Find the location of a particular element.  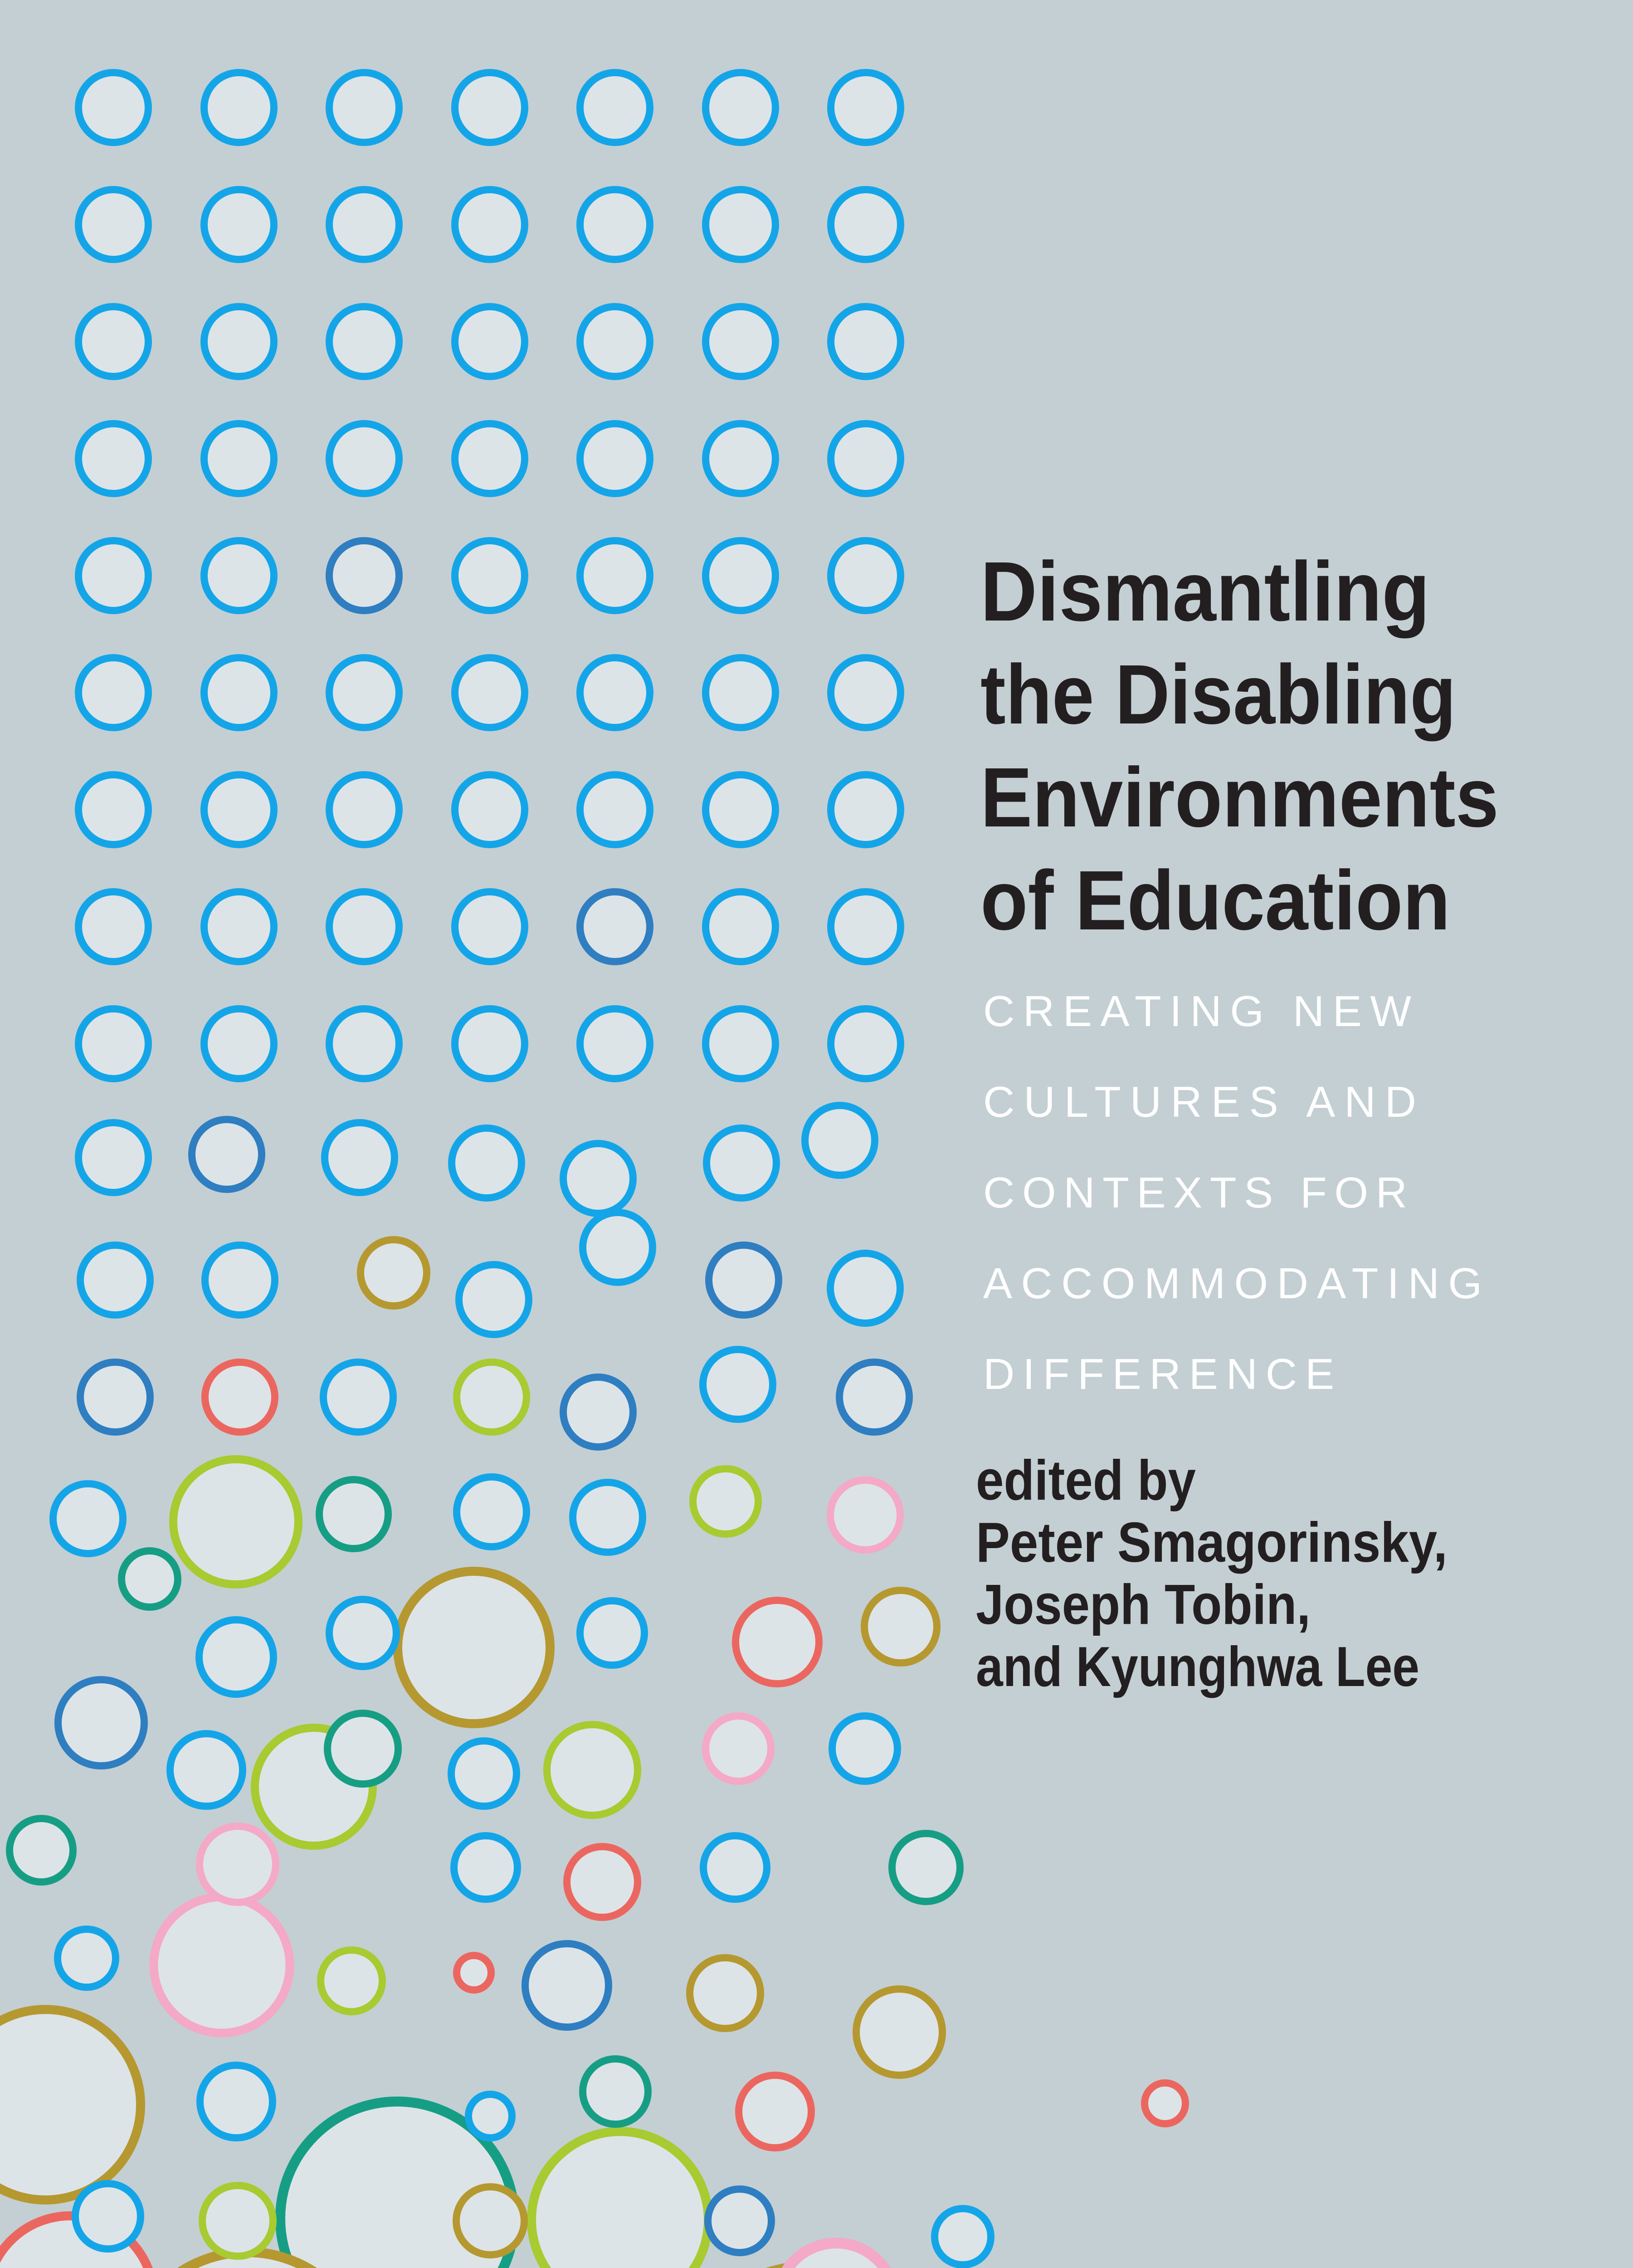

editors-line-1: edited by is located at coordinates (1086, 1481).